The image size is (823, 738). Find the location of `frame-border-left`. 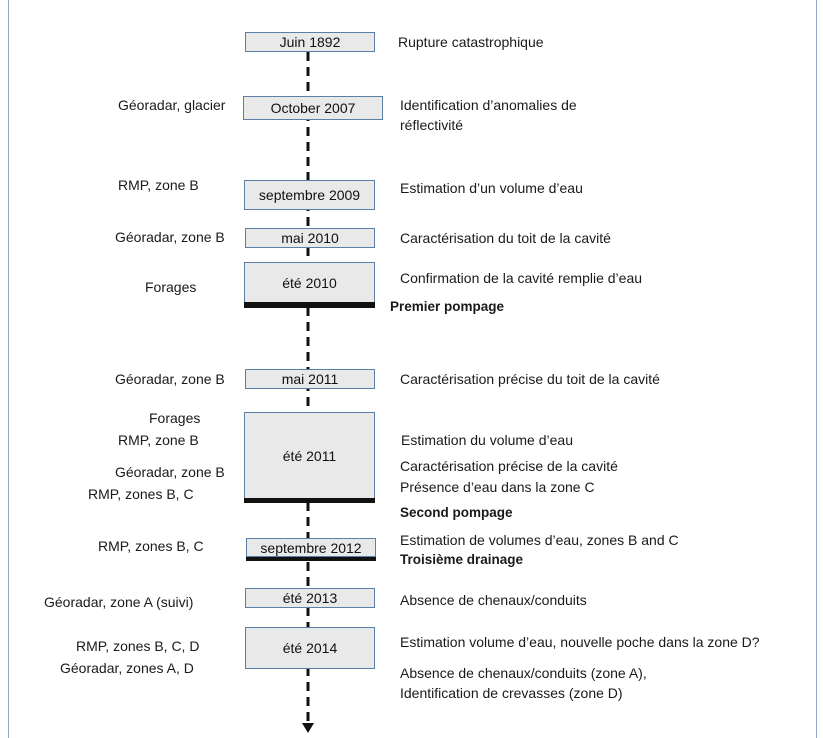

frame-border-left is located at coordinates (8, 369).